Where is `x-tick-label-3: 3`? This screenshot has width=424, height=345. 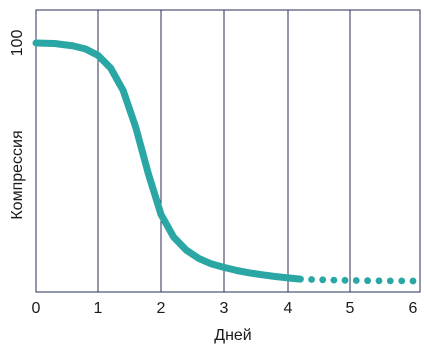 x-tick-label-3: 3 is located at coordinates (224, 308).